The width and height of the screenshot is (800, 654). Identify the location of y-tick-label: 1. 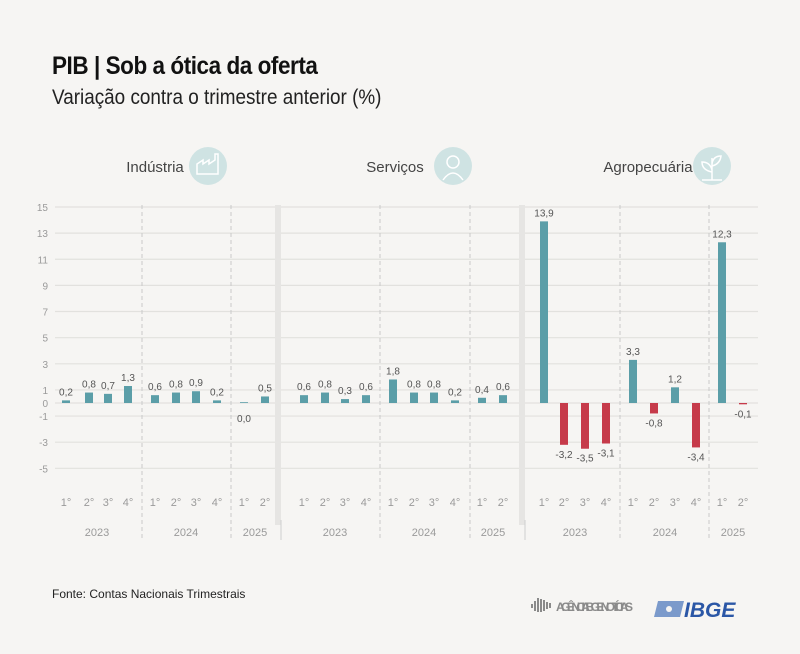
(45, 391).